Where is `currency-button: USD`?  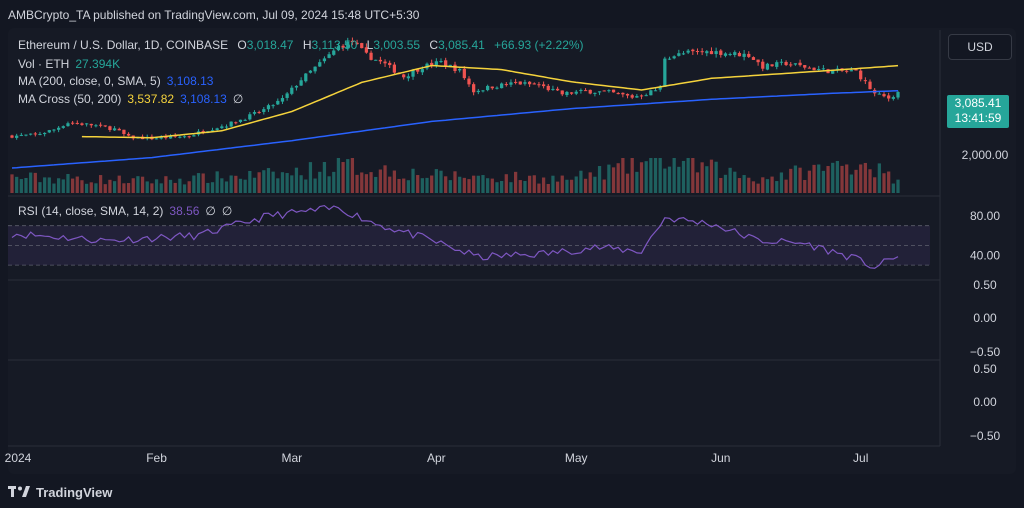
currency-button: USD is located at coordinates (980, 47).